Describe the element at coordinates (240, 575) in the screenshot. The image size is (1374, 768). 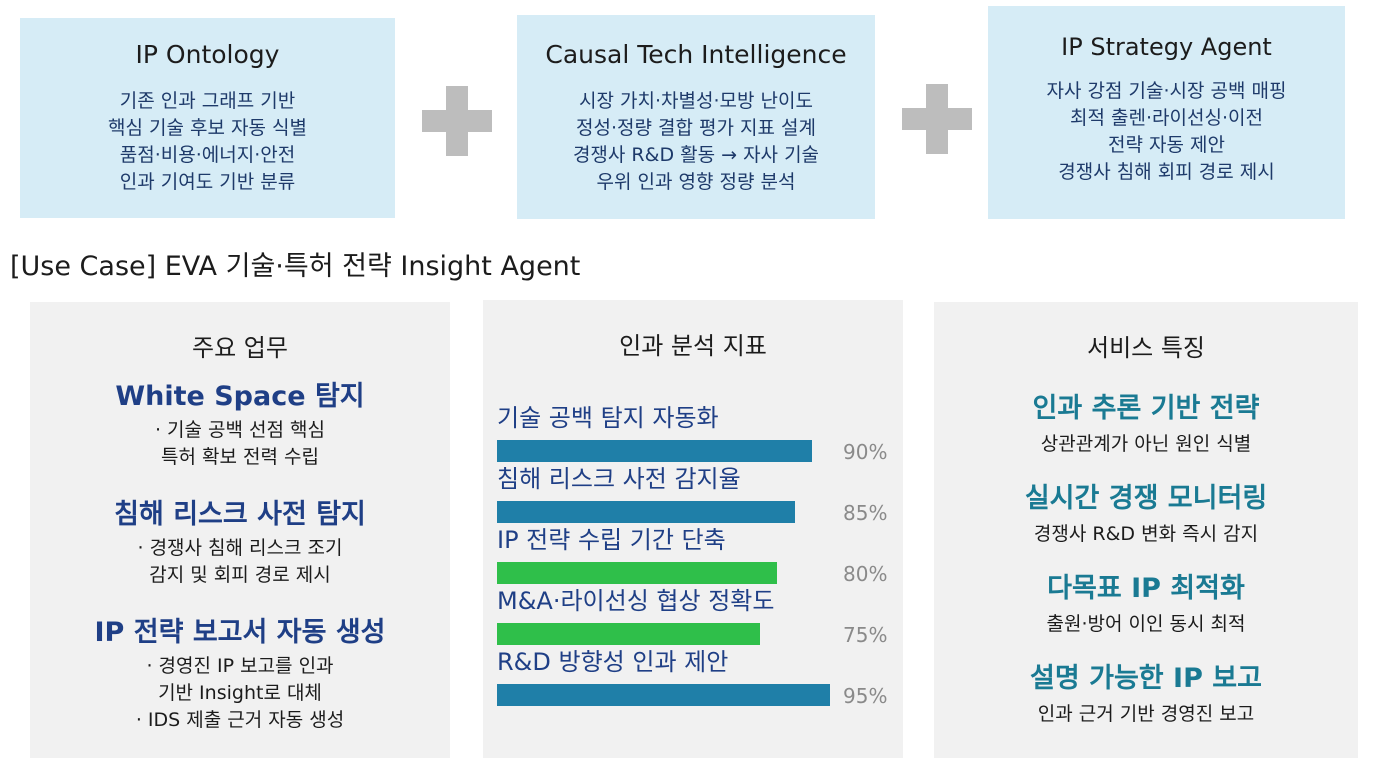
I see `task-desc-line: 감지 및 회피 경로 제시` at that location.